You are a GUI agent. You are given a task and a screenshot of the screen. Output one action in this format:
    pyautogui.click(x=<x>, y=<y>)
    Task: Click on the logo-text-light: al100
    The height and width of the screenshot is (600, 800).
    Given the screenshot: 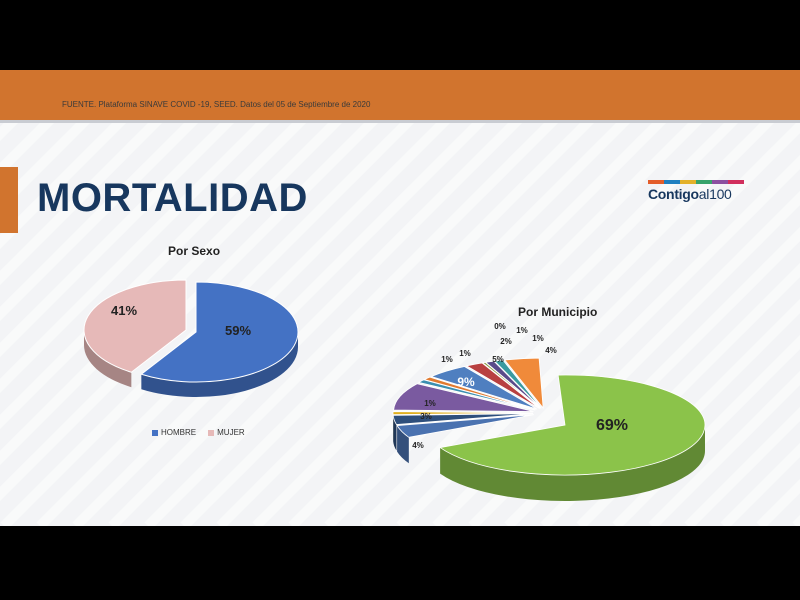 What is the action you would take?
    pyautogui.click(x=715, y=194)
    